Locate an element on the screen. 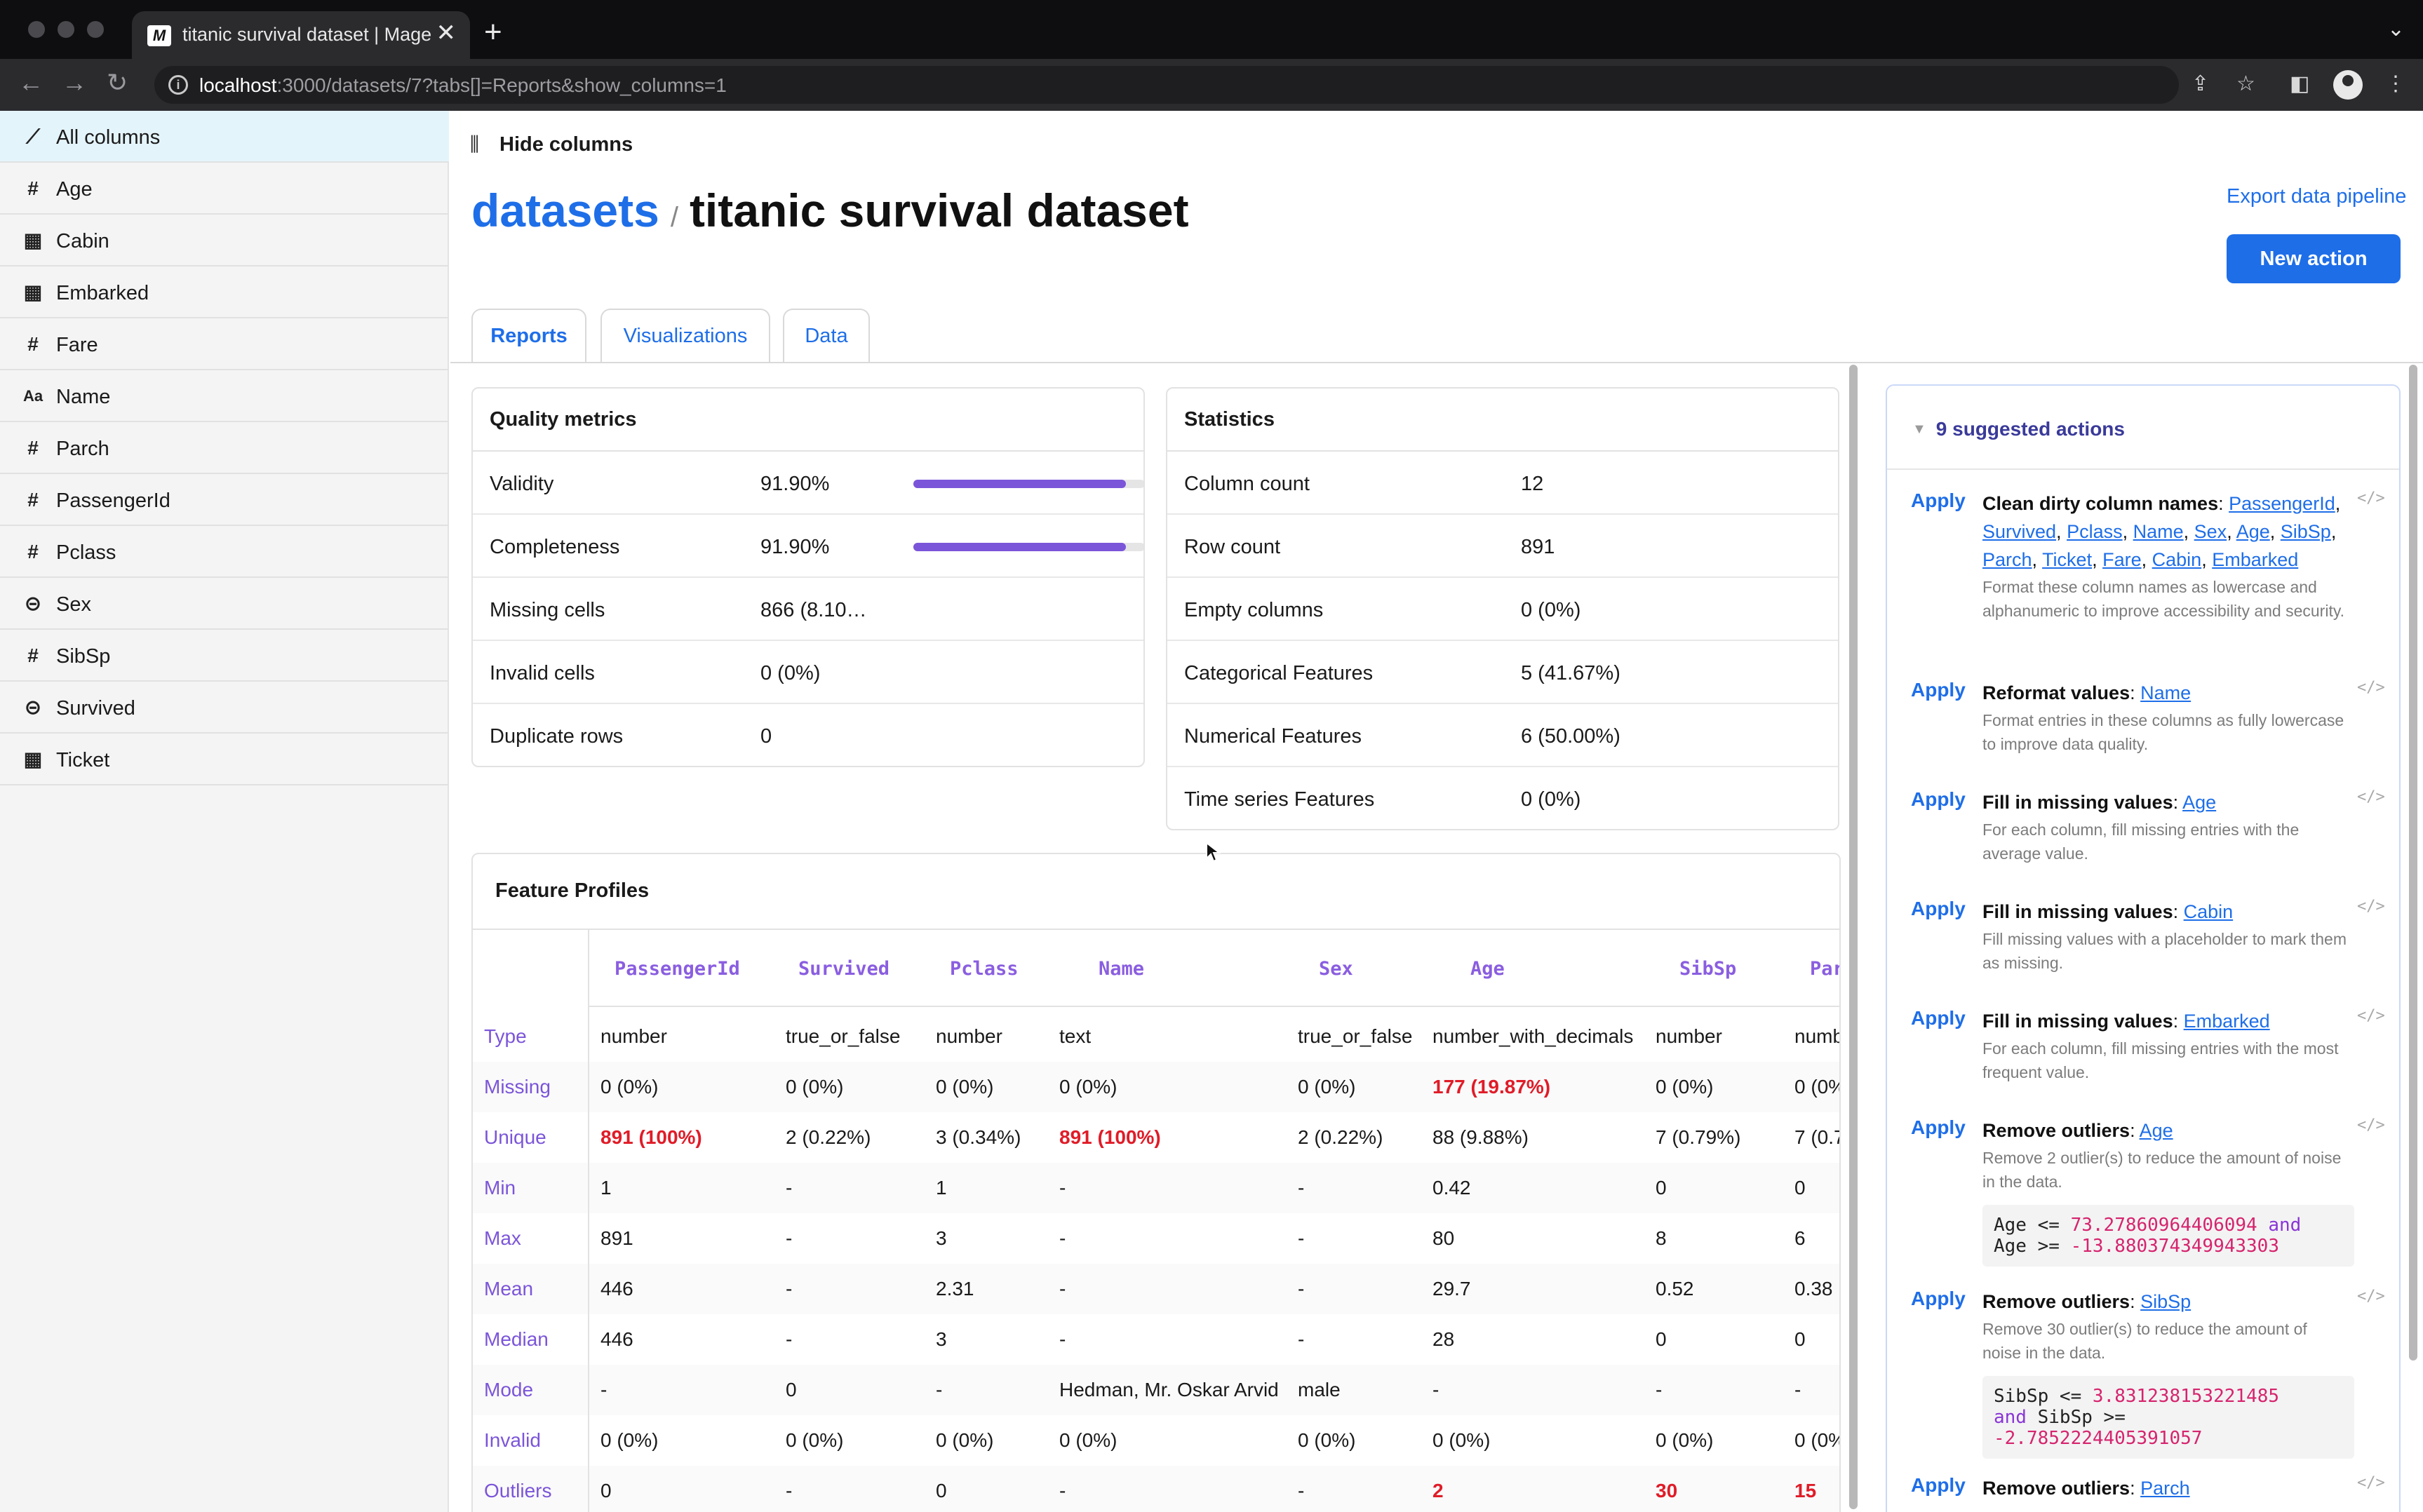 The image size is (2423, 1512). column-header-sibsp: SibSp is located at coordinates (1708, 969).